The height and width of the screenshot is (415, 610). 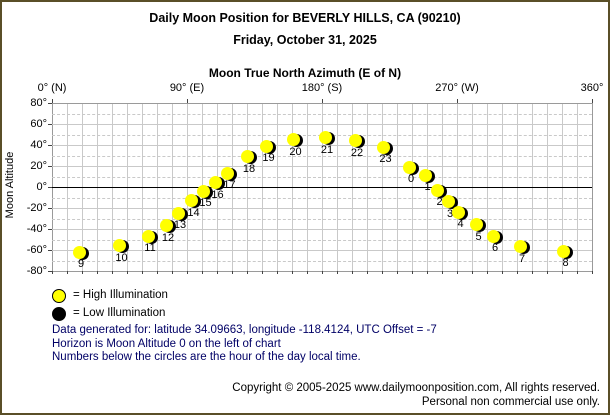 What do you see at coordinates (187, 88) in the screenshot?
I see `x-tick-label: 90° (E)` at bounding box center [187, 88].